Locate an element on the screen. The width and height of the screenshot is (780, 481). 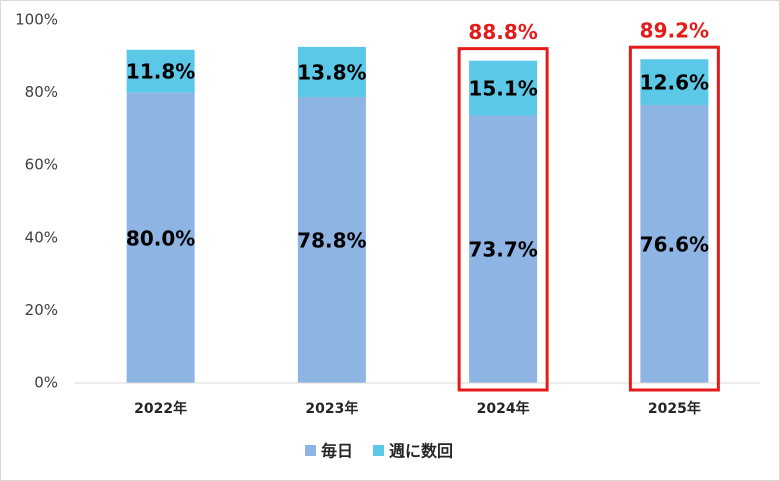
data-label: 73.7% is located at coordinates (502, 250).